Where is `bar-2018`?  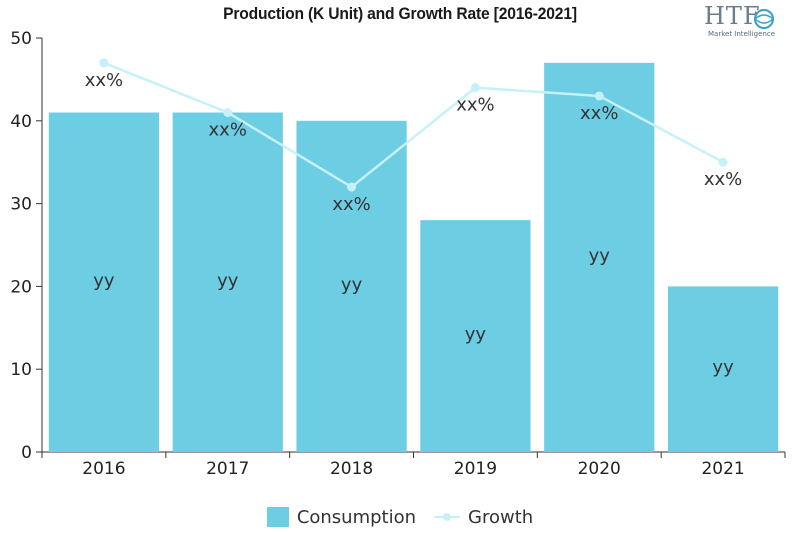
bar-2018 is located at coordinates (351, 286).